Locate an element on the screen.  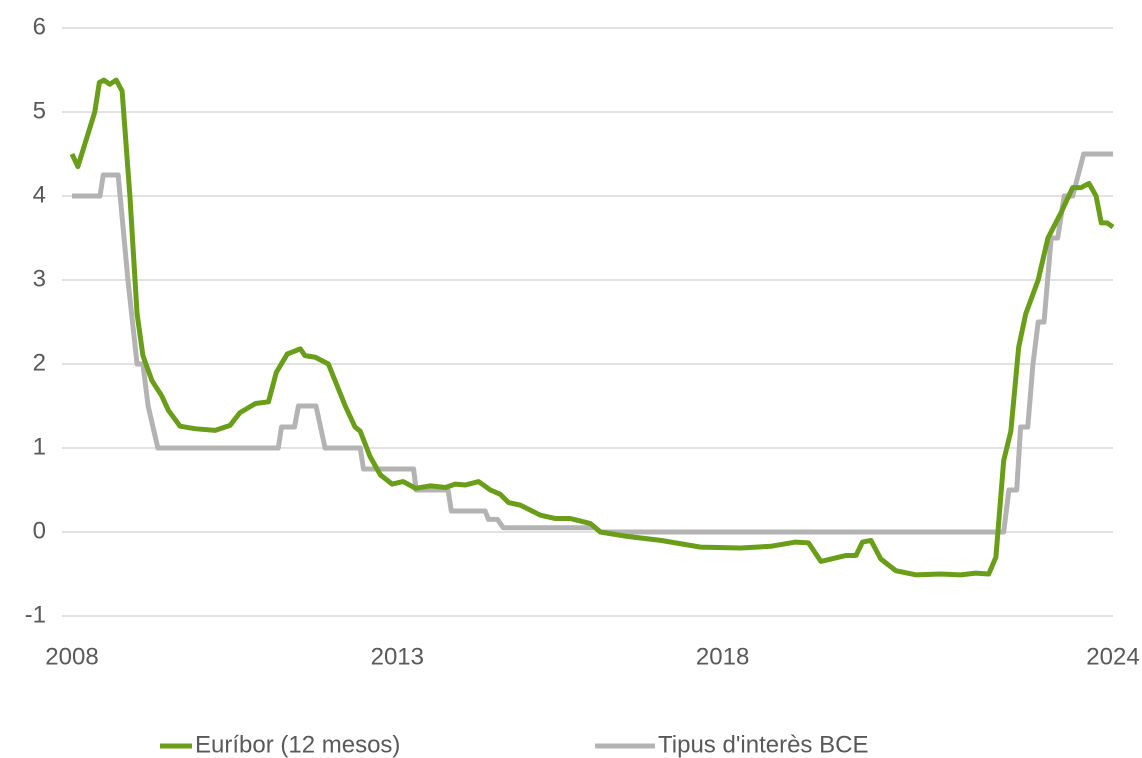
legend-item: Tipus d'interès BCE is located at coordinates (731, 744).